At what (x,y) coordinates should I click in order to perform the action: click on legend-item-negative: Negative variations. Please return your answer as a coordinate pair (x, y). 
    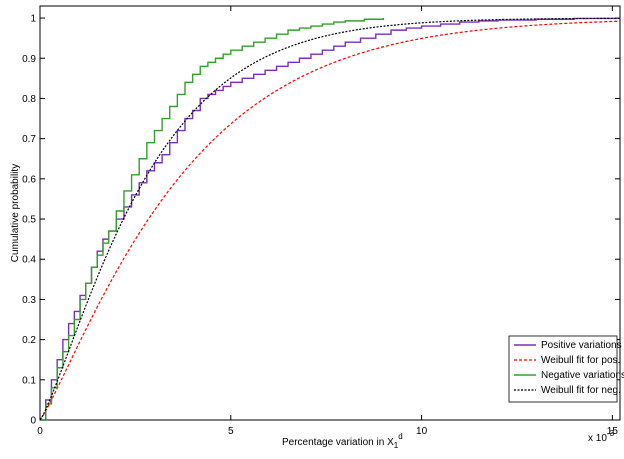
    Looking at the image, I should click on (569, 375).